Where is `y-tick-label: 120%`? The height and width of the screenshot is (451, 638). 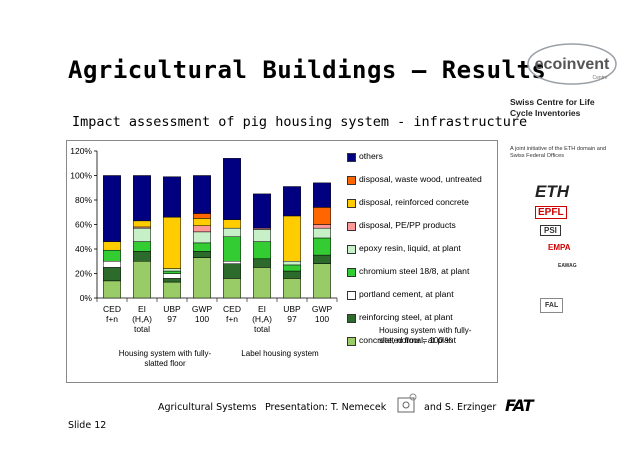 y-tick-label: 120% is located at coordinates (81, 151).